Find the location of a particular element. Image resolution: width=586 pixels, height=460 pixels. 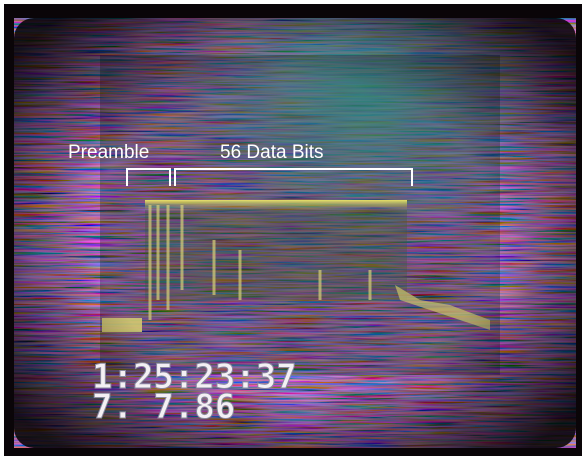

timestamp-date: 7. 7.86 is located at coordinates (163, 407).